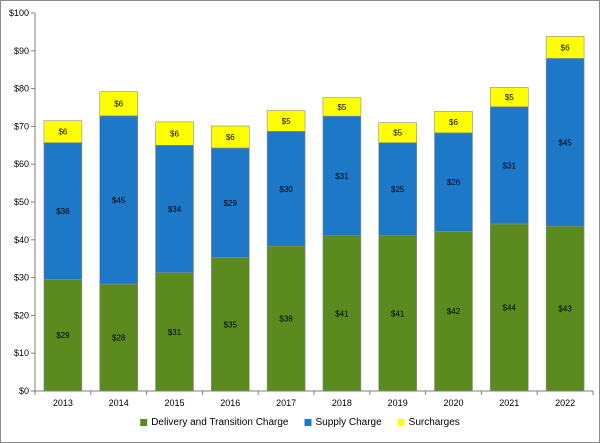 The image size is (600, 443). Describe the element at coordinates (21, 164) in the screenshot. I see `y-tick-label: $60` at that location.